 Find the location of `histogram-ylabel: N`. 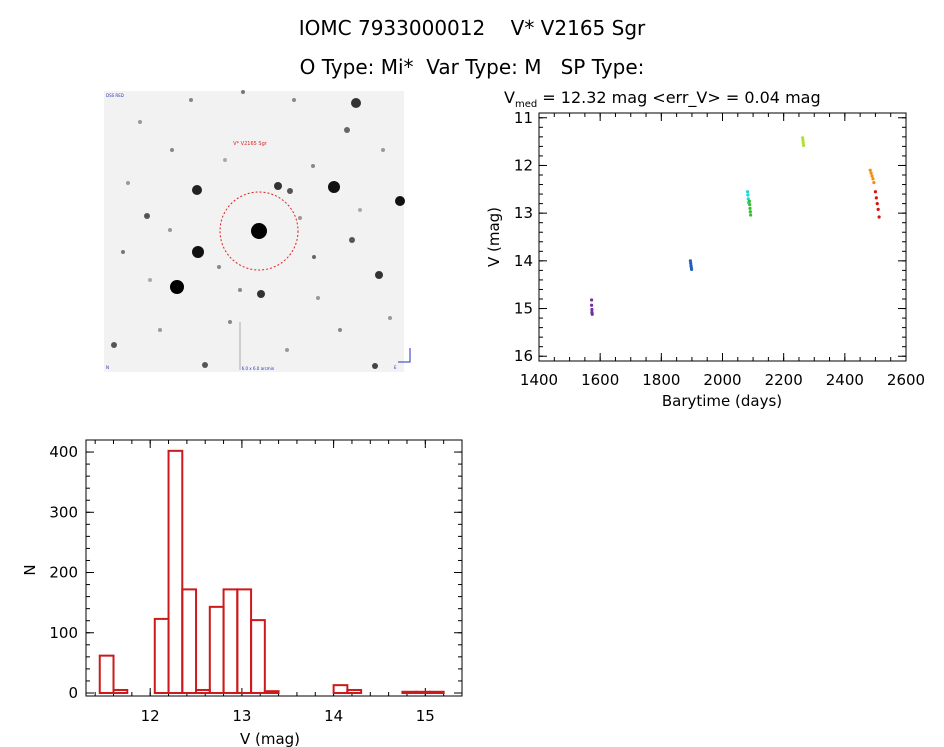

histogram-ylabel: N is located at coordinates (30, 569).